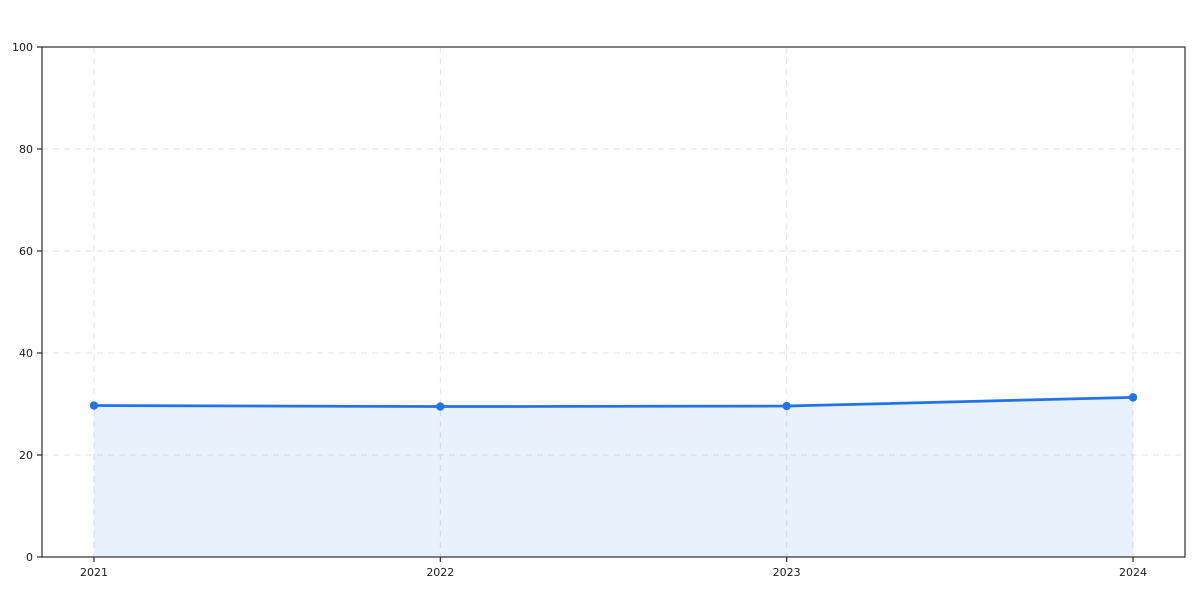 Image resolution: width=1200 pixels, height=600 pixels. I want to click on trend-line, so click(613, 401).